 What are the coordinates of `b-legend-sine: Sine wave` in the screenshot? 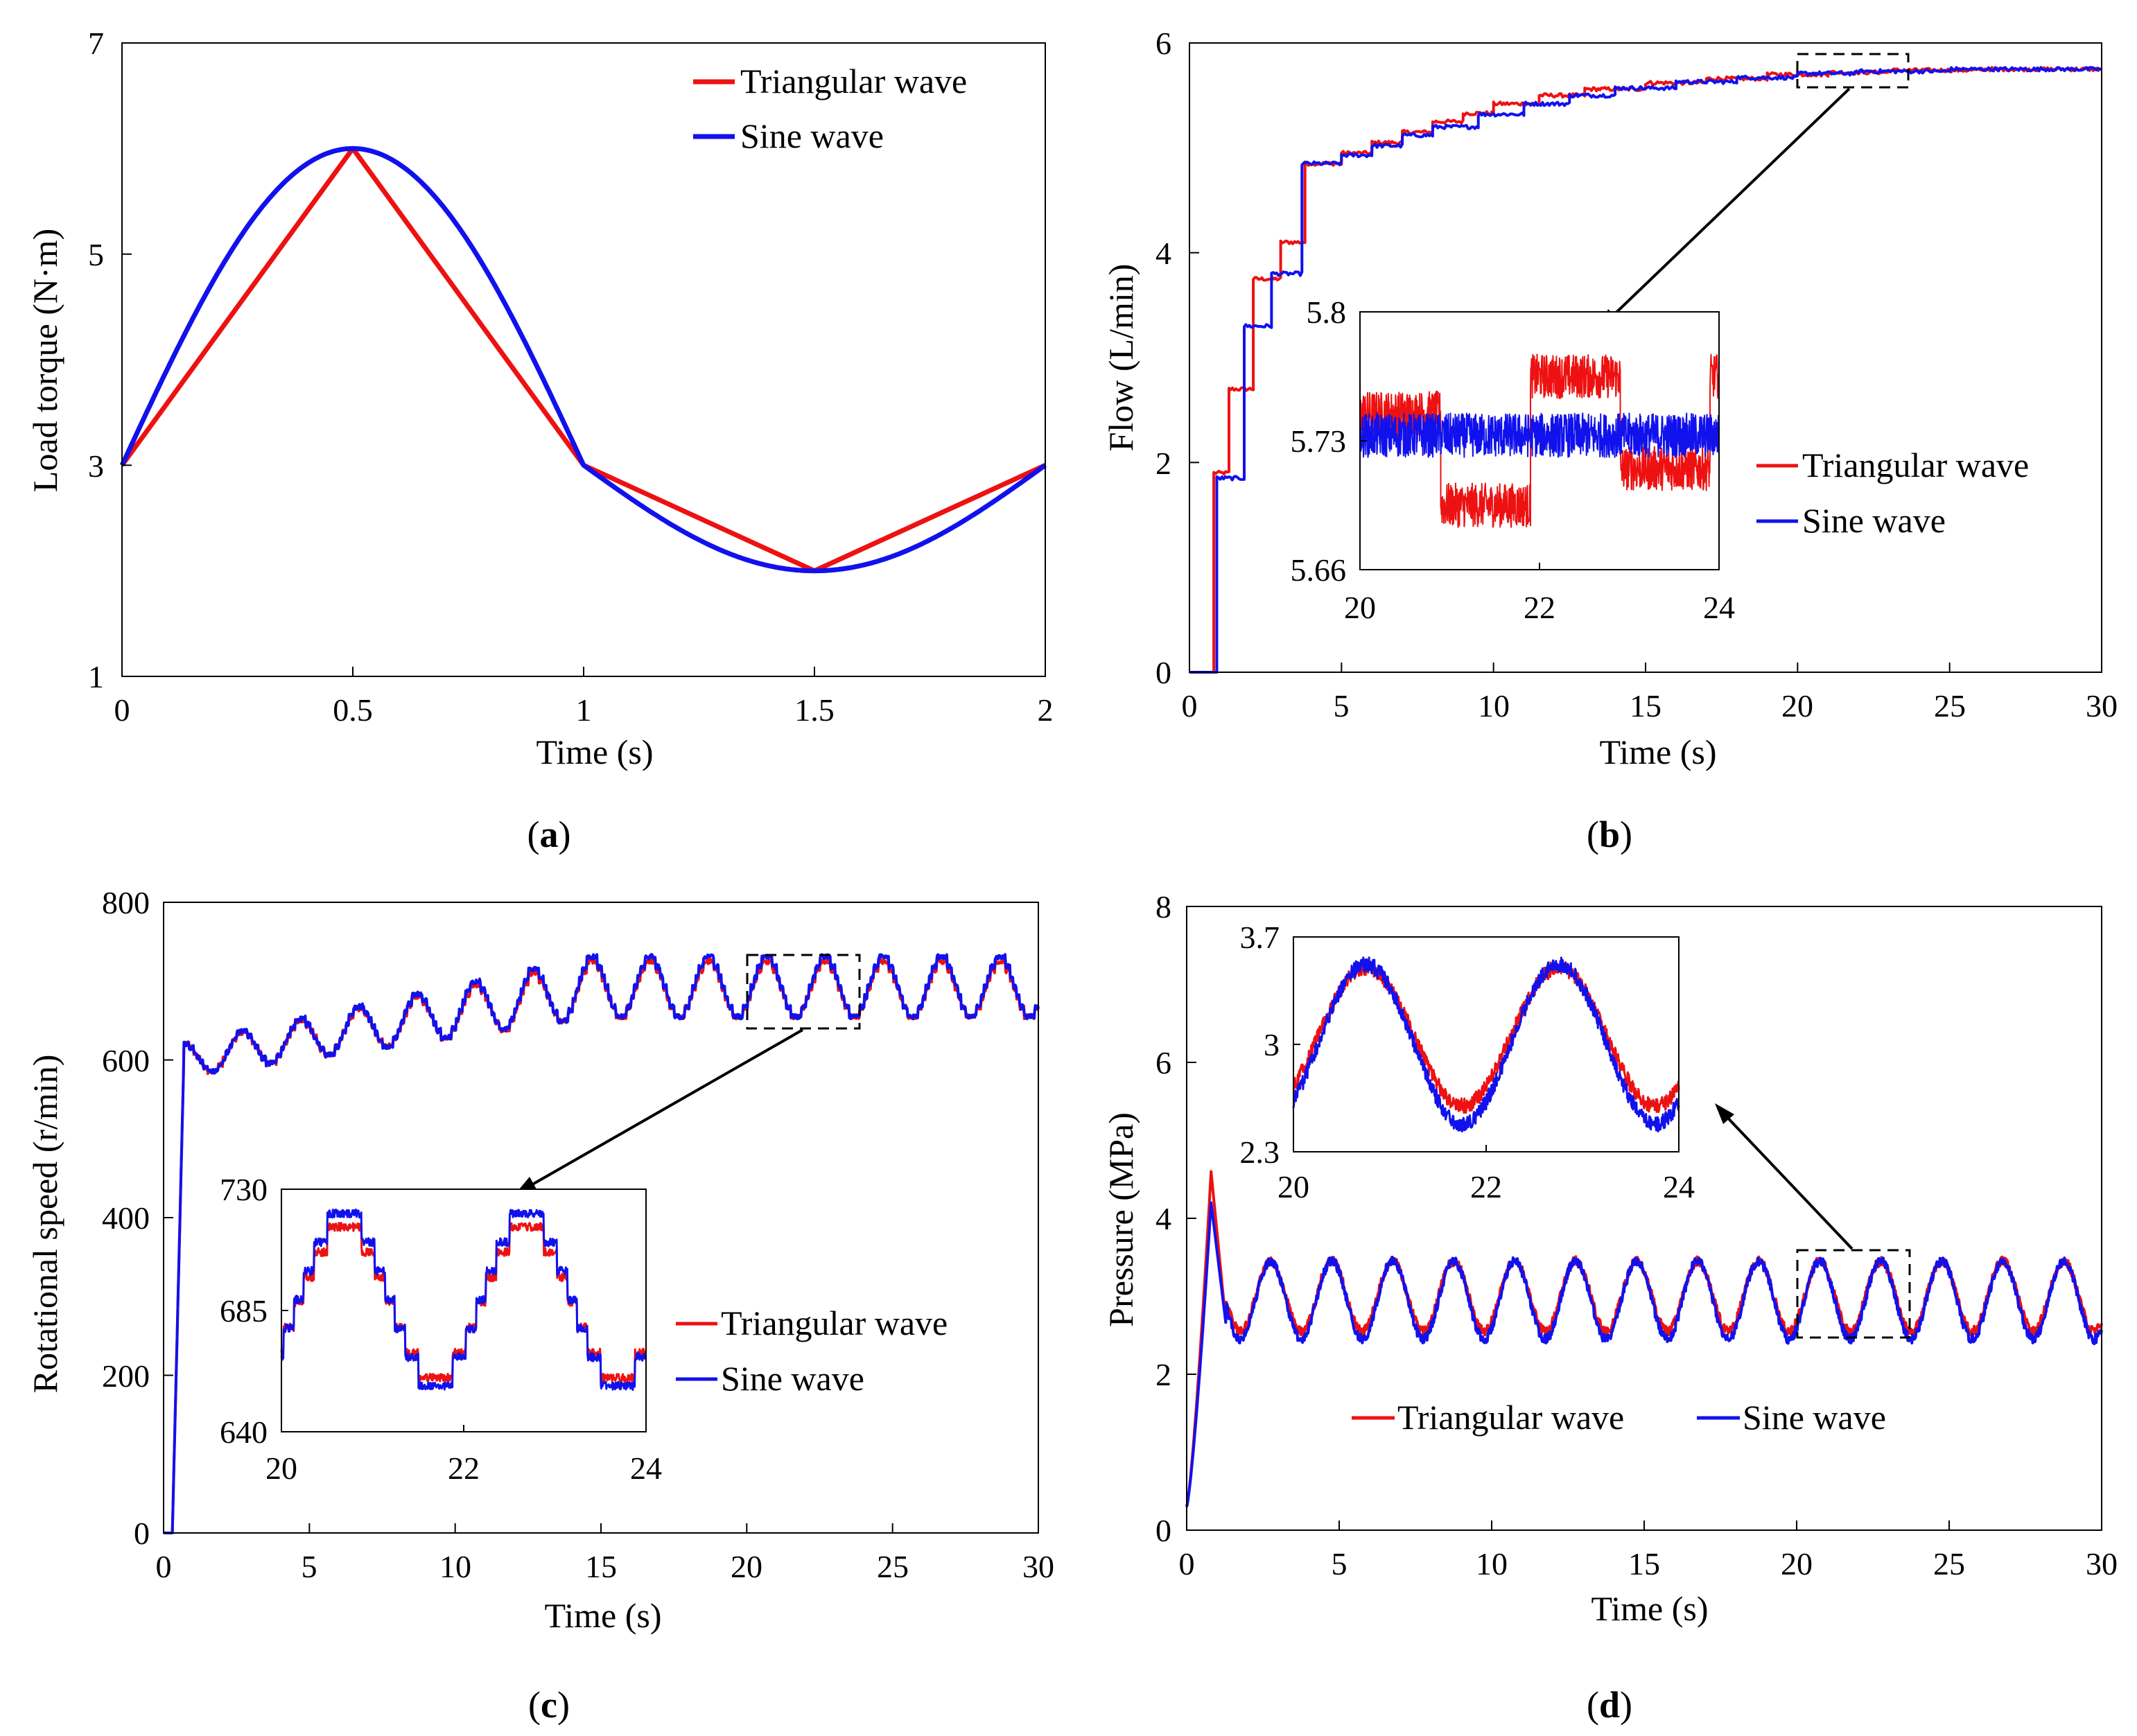 It's located at (1874, 520).